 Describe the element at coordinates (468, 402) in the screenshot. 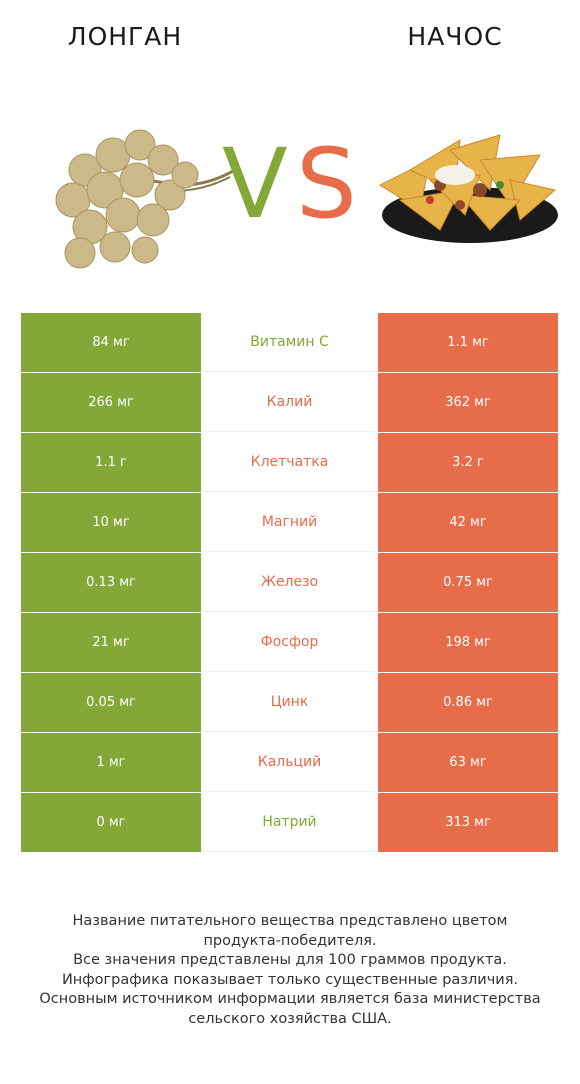

I see `right-value-cell: 362 мг` at that location.